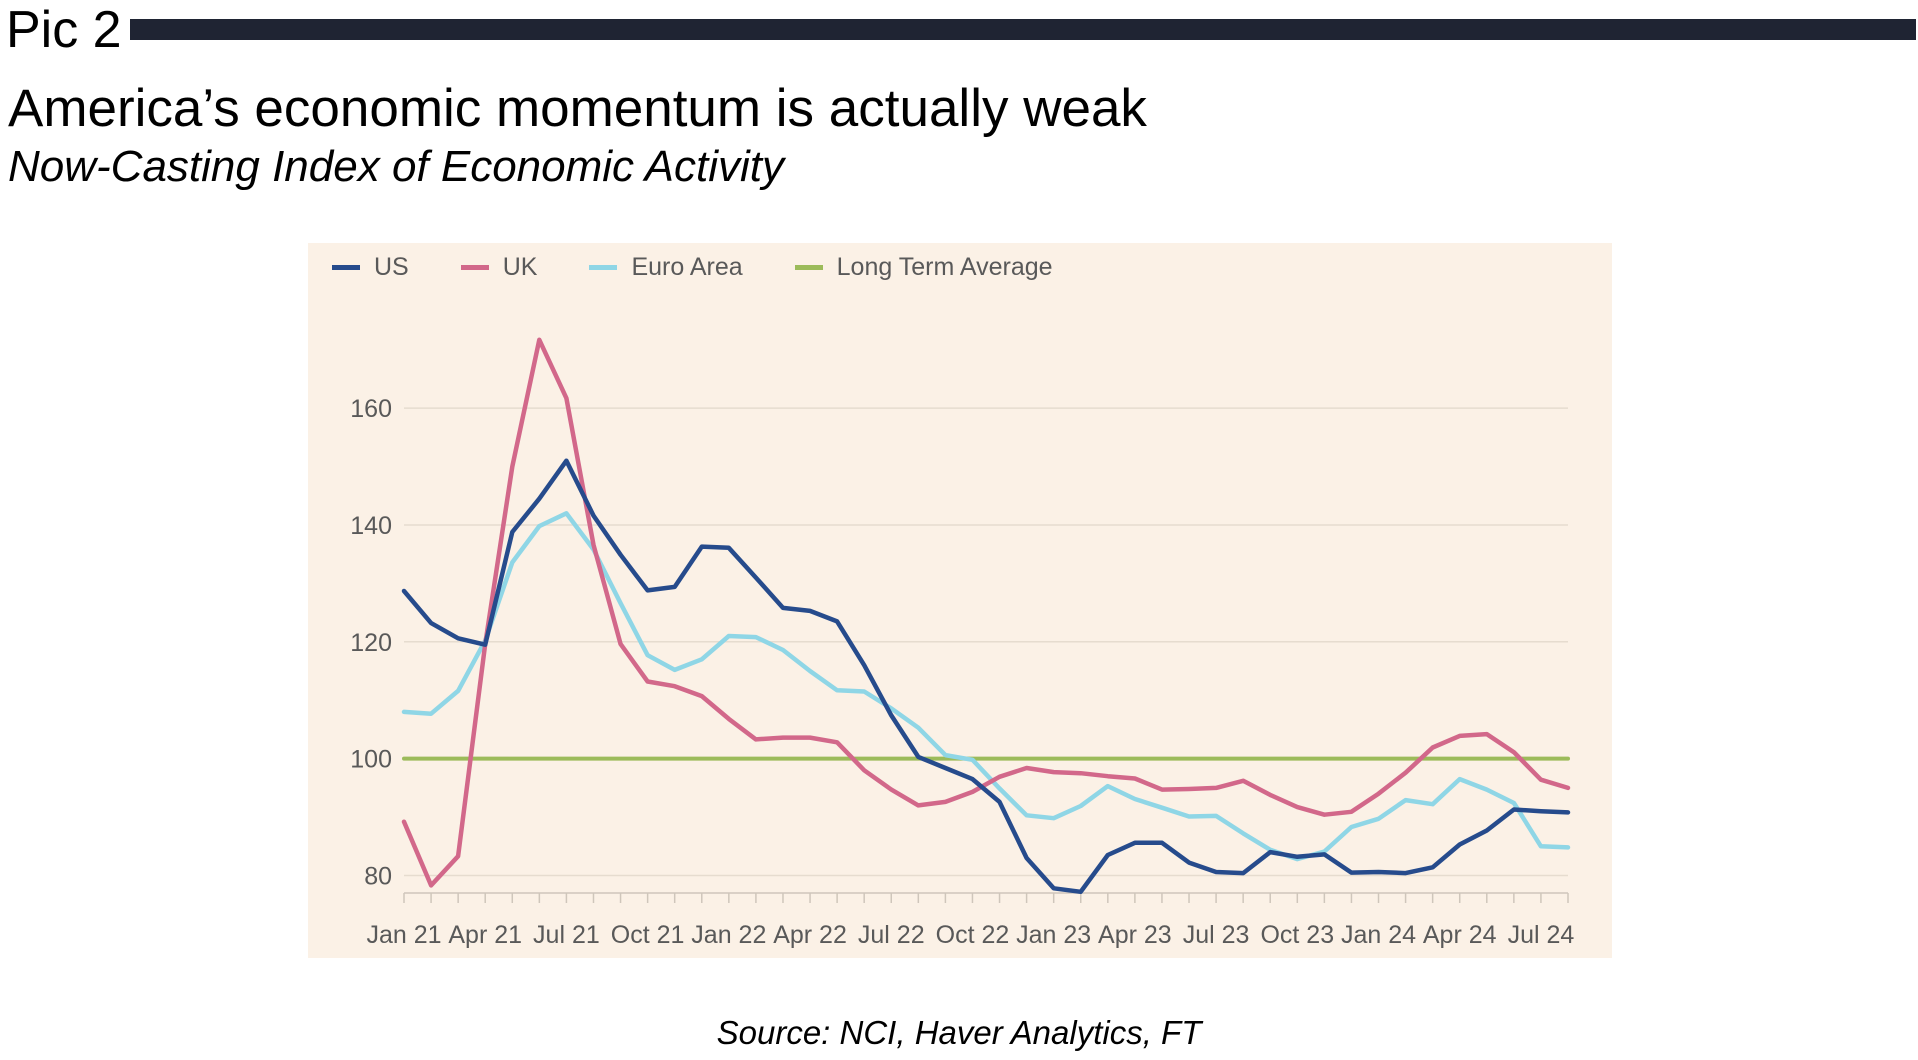 This screenshot has height=1060, width=1918. What do you see at coordinates (520, 267) in the screenshot?
I see `legend-label-uk: UK` at bounding box center [520, 267].